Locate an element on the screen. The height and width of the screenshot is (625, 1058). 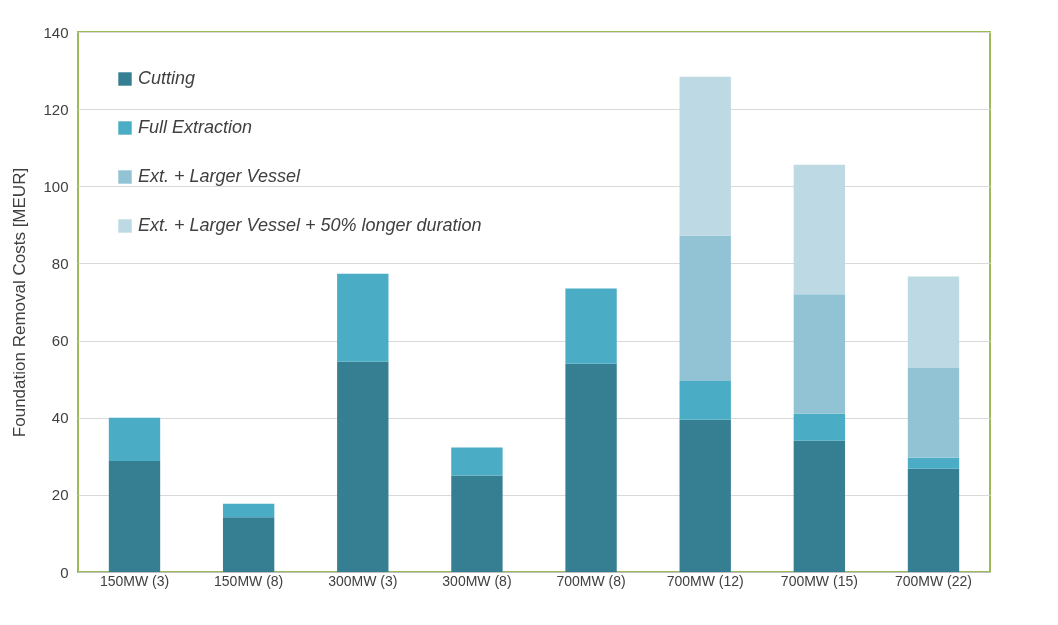
legend-label: Ext. + Larger Vessel is located at coordinates (219, 176).